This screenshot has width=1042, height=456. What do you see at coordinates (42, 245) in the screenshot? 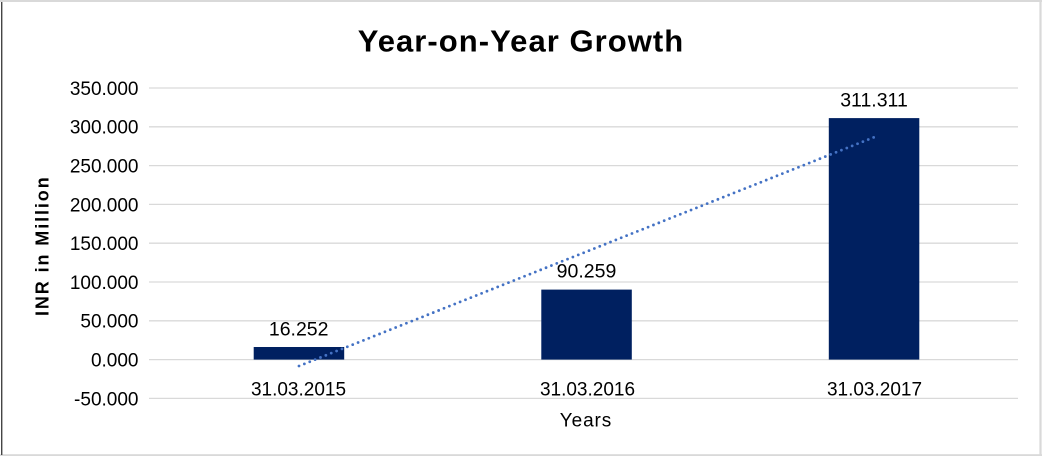
I see `svg-text: INR in Million` at bounding box center [42, 245].